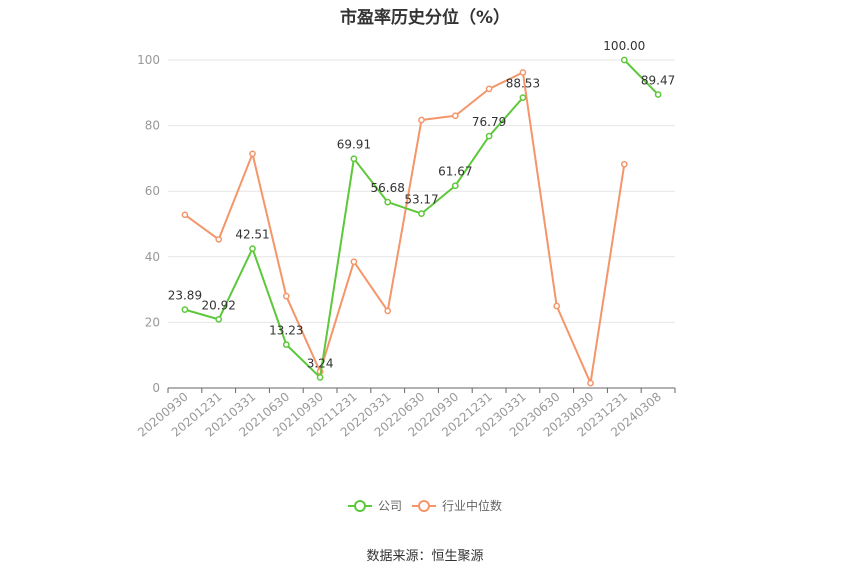  What do you see at coordinates (489, 122) in the screenshot?
I see `company-data-label: 76.79` at bounding box center [489, 122].